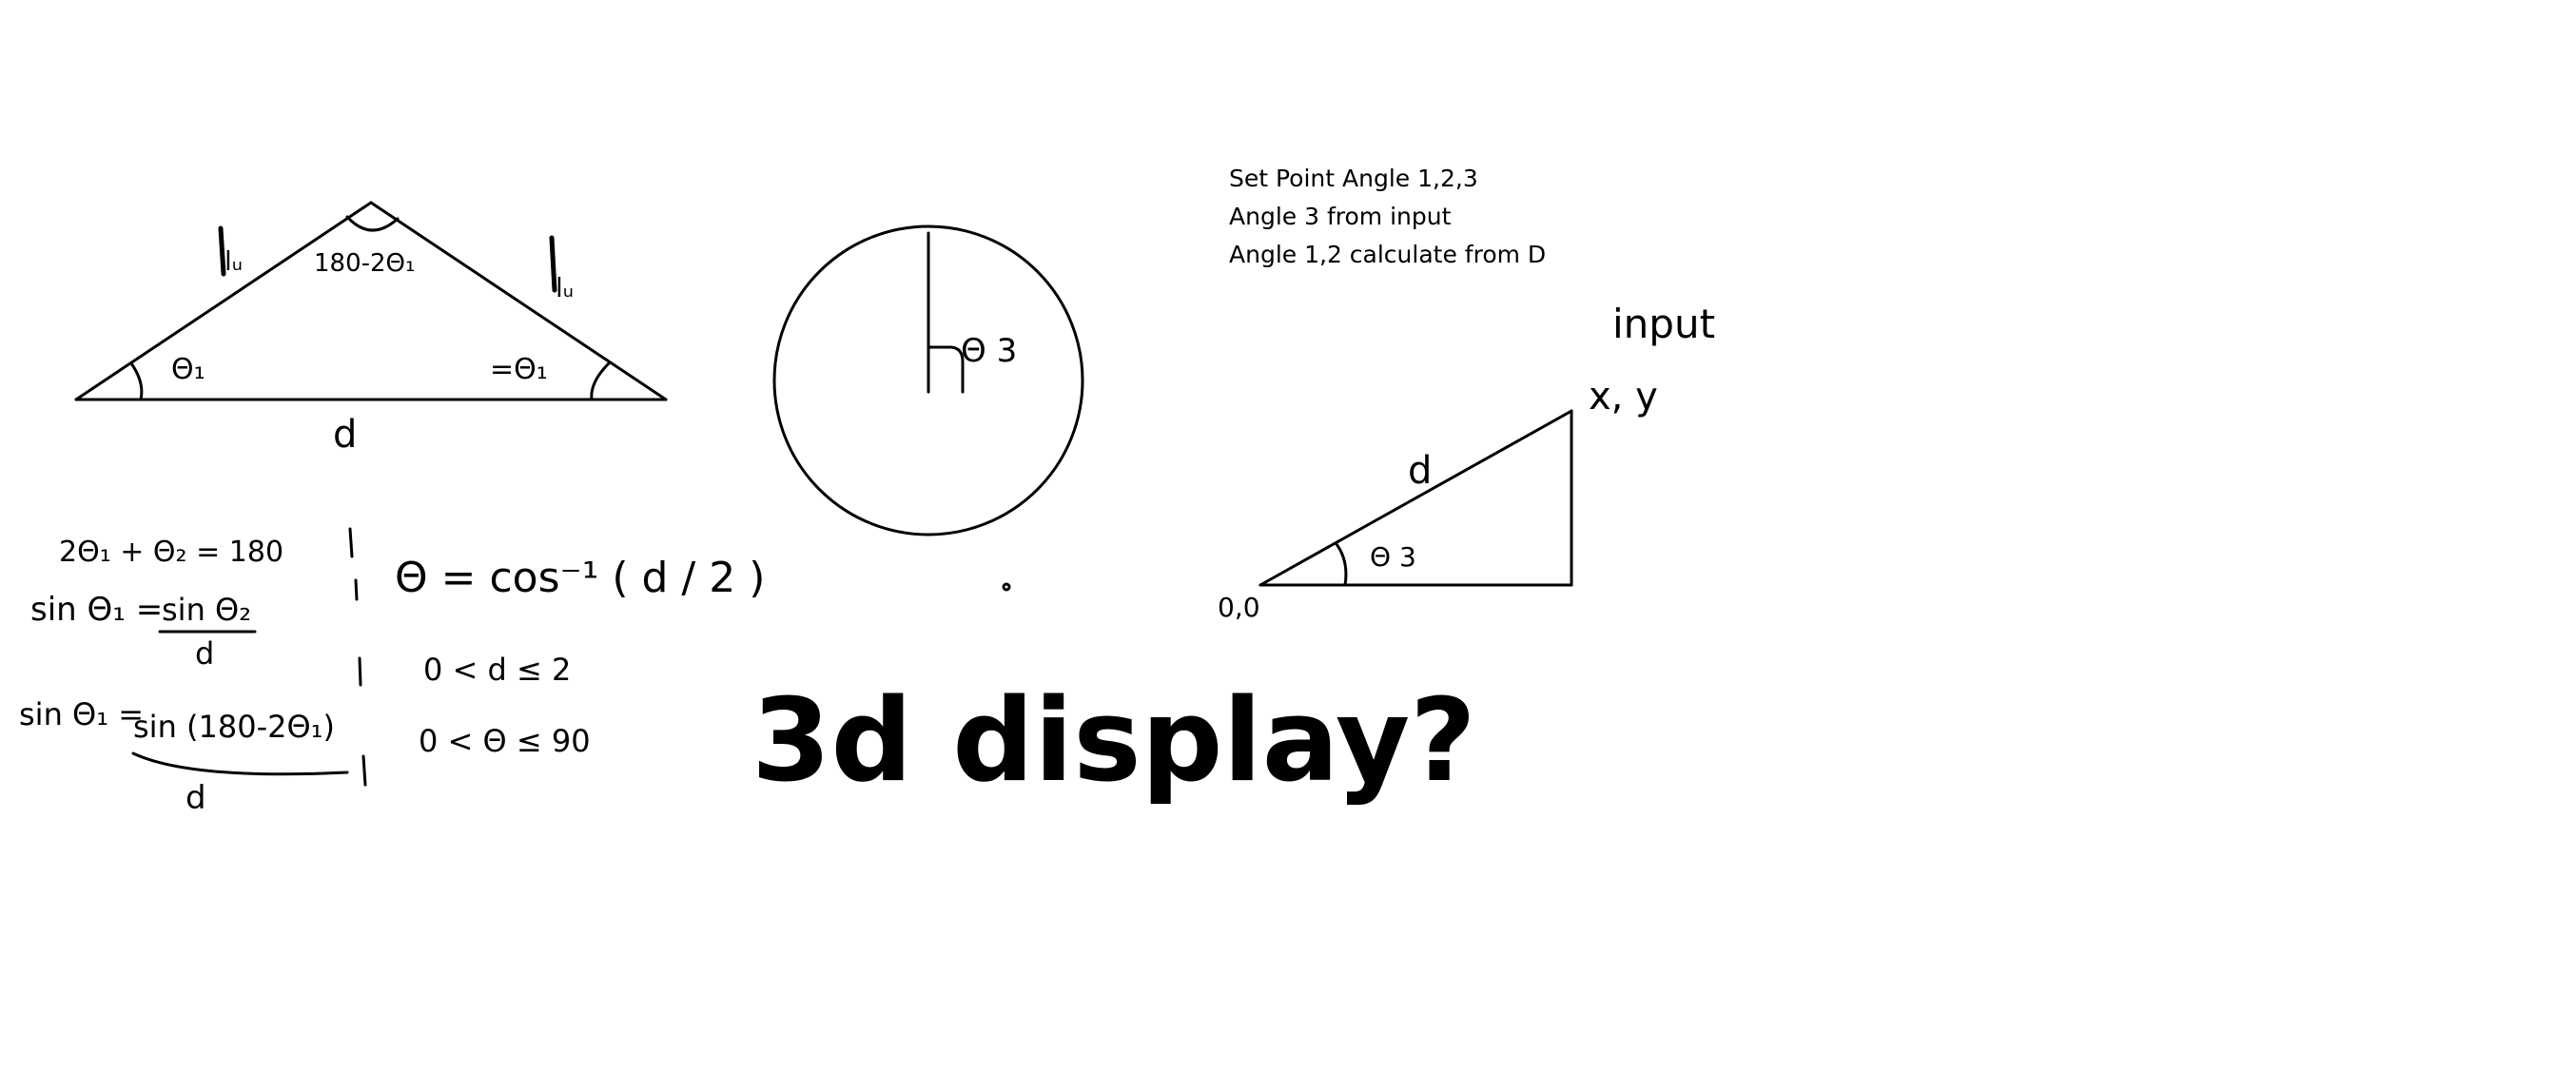 This screenshot has width=2576, height=1073. I want to click on note-line-3: Angle 1,2 calculate from D, so click(1388, 255).